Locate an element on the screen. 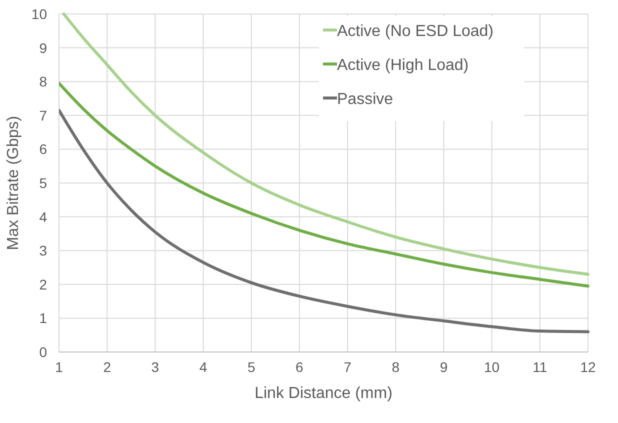  x-tick-label: 6 is located at coordinates (300, 367).